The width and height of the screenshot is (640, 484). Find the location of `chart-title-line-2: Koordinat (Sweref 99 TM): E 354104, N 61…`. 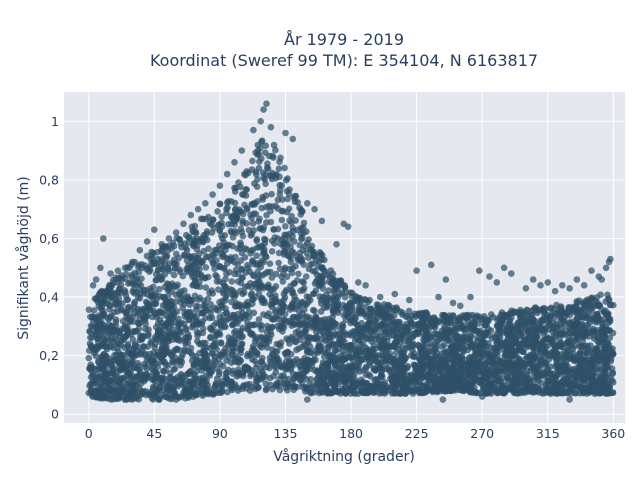

chart-title-line-2: Koordinat (Sweref 99 TM): E 354104, N 61… is located at coordinates (344, 60).